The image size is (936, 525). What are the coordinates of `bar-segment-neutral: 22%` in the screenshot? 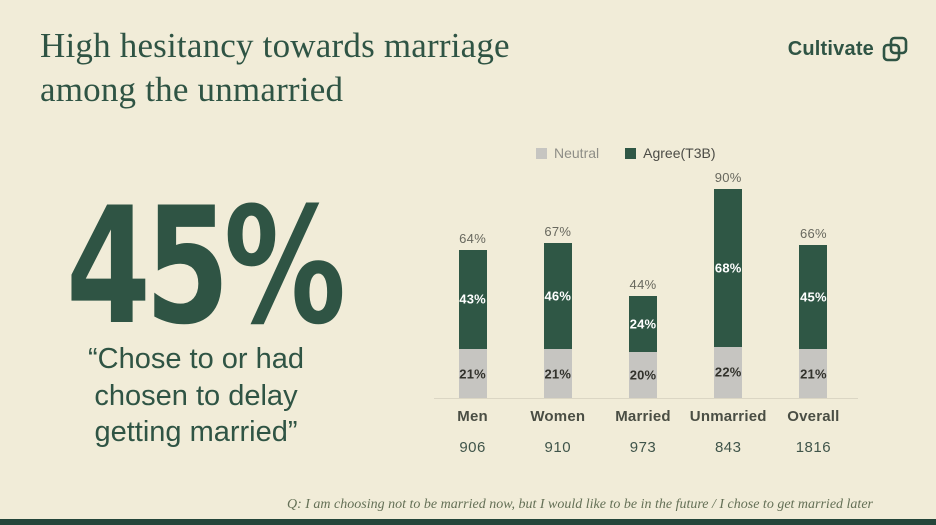 It's located at (728, 372).